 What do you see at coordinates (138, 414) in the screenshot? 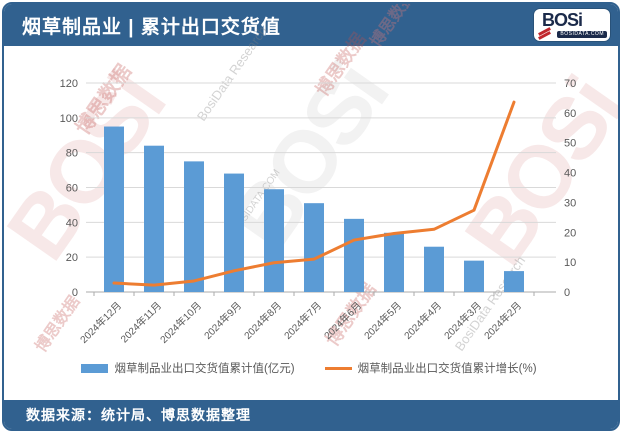
I see `data-source: 数据来源：统计局、博思数据整理` at bounding box center [138, 414].